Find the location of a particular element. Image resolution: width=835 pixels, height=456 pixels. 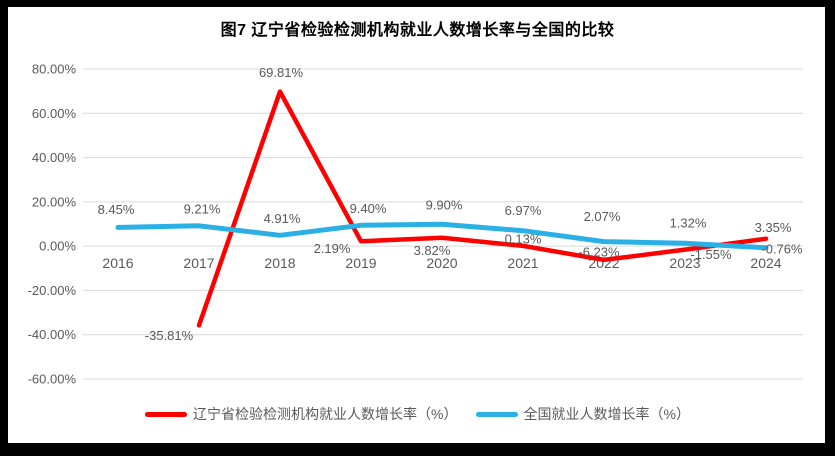

legend-item-liaoning: 辽宁省检验检测机构就业人数增长率（%） is located at coordinates (301, 414).